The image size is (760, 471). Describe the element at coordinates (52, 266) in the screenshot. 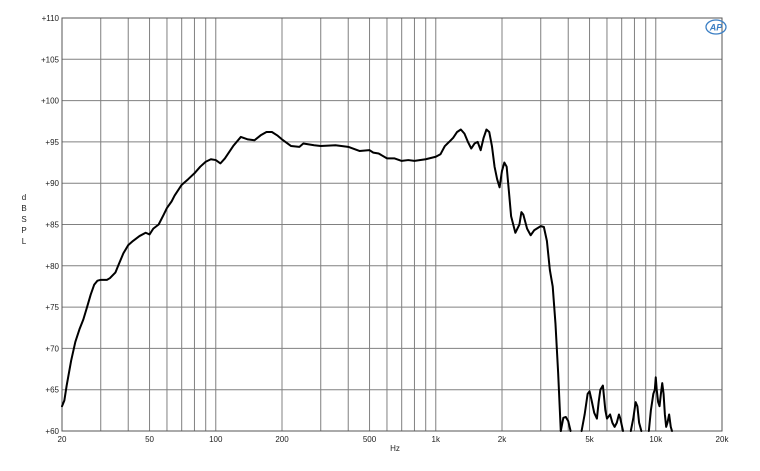

I see `y-tick-label: +80` at that location.